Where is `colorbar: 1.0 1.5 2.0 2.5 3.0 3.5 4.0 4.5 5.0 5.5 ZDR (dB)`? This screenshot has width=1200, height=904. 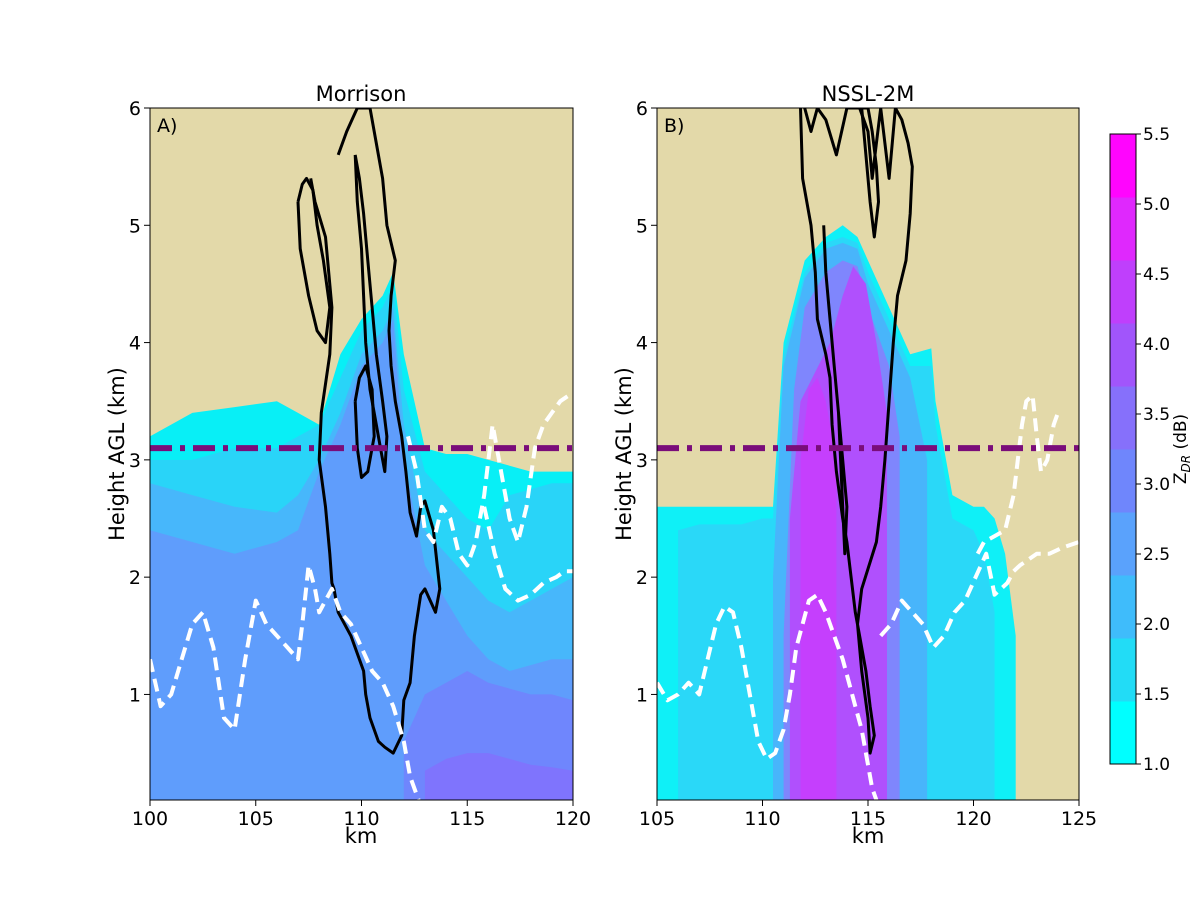 colorbar: 1.0 1.5 2.0 2.5 3.0 3.5 4.0 4.5 5.0 5.5 ZDR (dB) is located at coordinates (1151, 450).